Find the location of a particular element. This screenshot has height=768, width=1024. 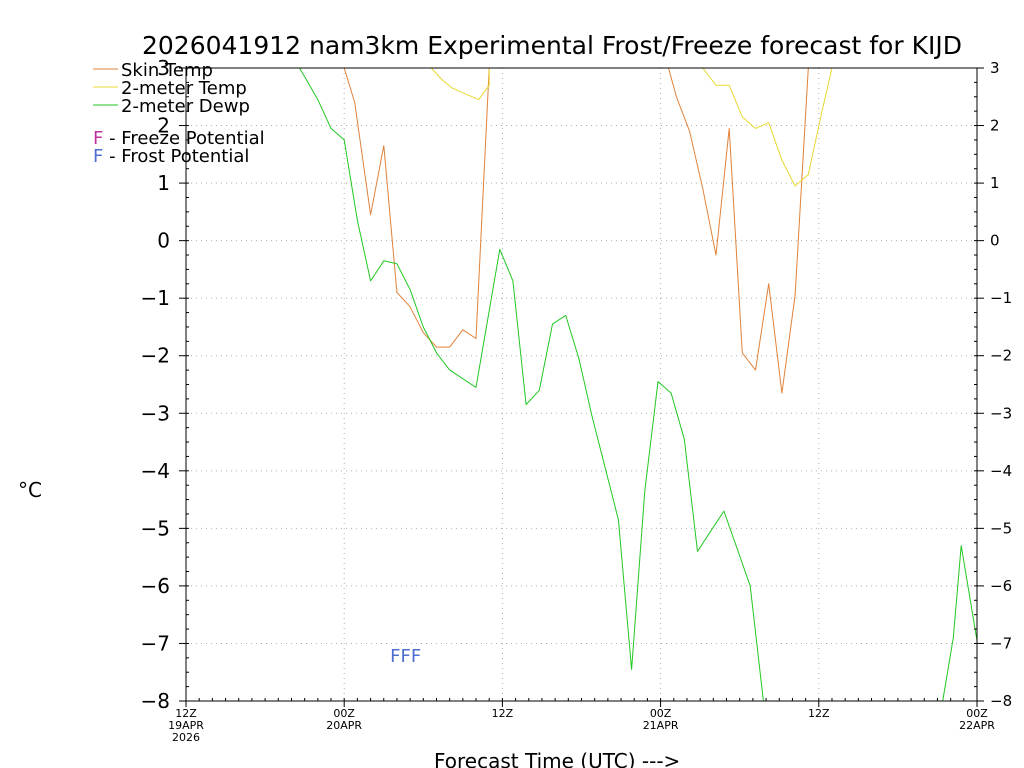

y-tick-label-right: 0 is located at coordinates (995, 241).